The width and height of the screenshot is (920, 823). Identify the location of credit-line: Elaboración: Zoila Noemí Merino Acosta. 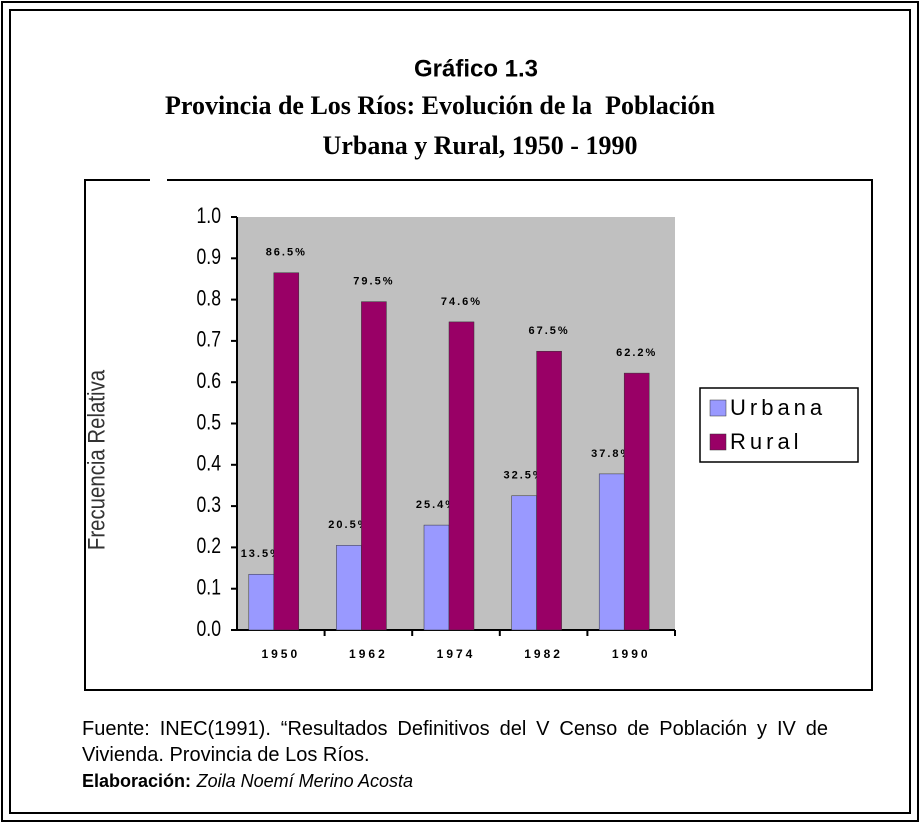
(455, 781).